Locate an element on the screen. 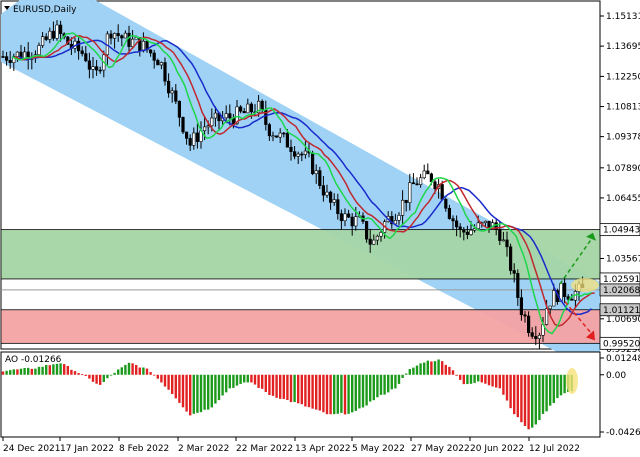  red-zone is located at coordinates (300, 326).